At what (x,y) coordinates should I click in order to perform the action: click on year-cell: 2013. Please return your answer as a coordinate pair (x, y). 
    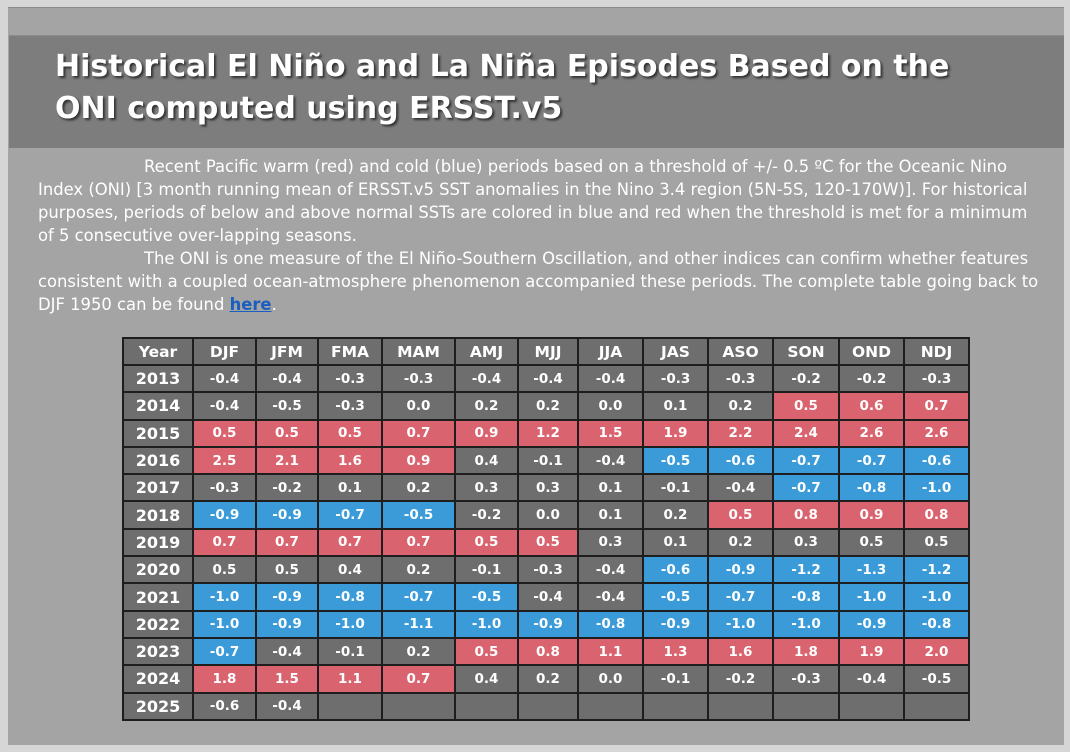
    Looking at the image, I should click on (158, 378).